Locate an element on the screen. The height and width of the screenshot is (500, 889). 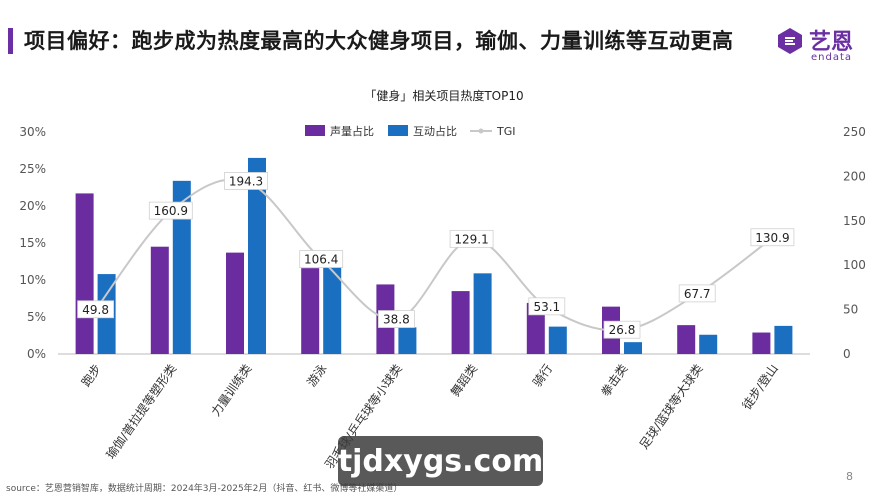
y-left-tick-label: 15% is located at coordinates (32, 243).